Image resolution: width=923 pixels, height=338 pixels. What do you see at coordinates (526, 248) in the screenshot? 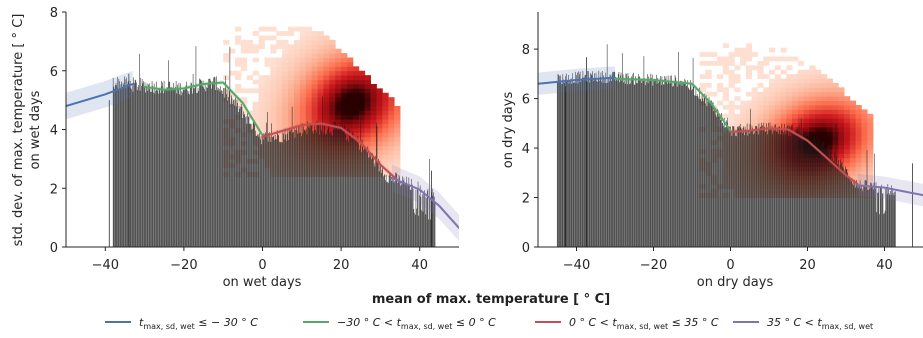
I see `y-tick-label: 0` at bounding box center [526, 248].